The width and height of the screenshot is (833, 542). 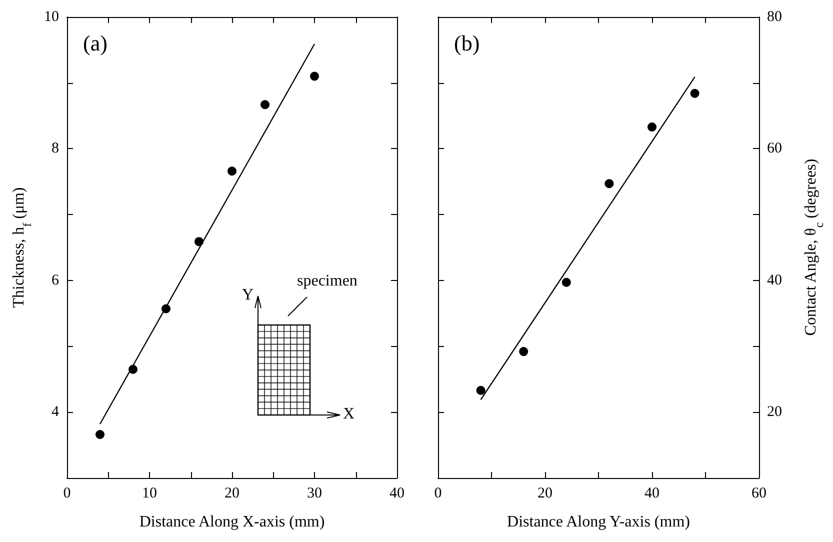 I want to click on y-tick-label: 80, so click(x=774, y=17).